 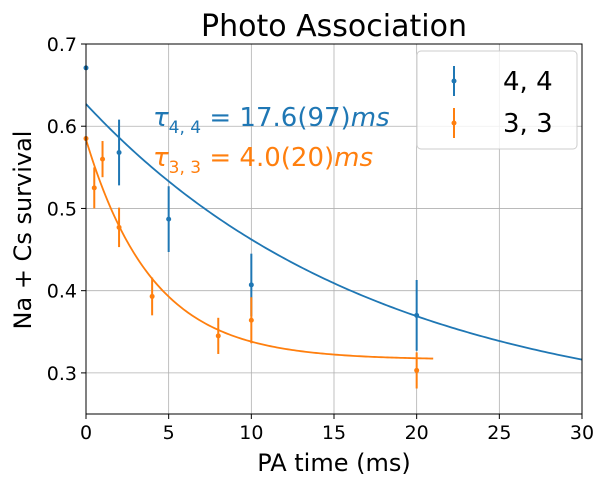 What do you see at coordinates (62, 374) in the screenshot?
I see `y-tick-label: 0.3` at bounding box center [62, 374].